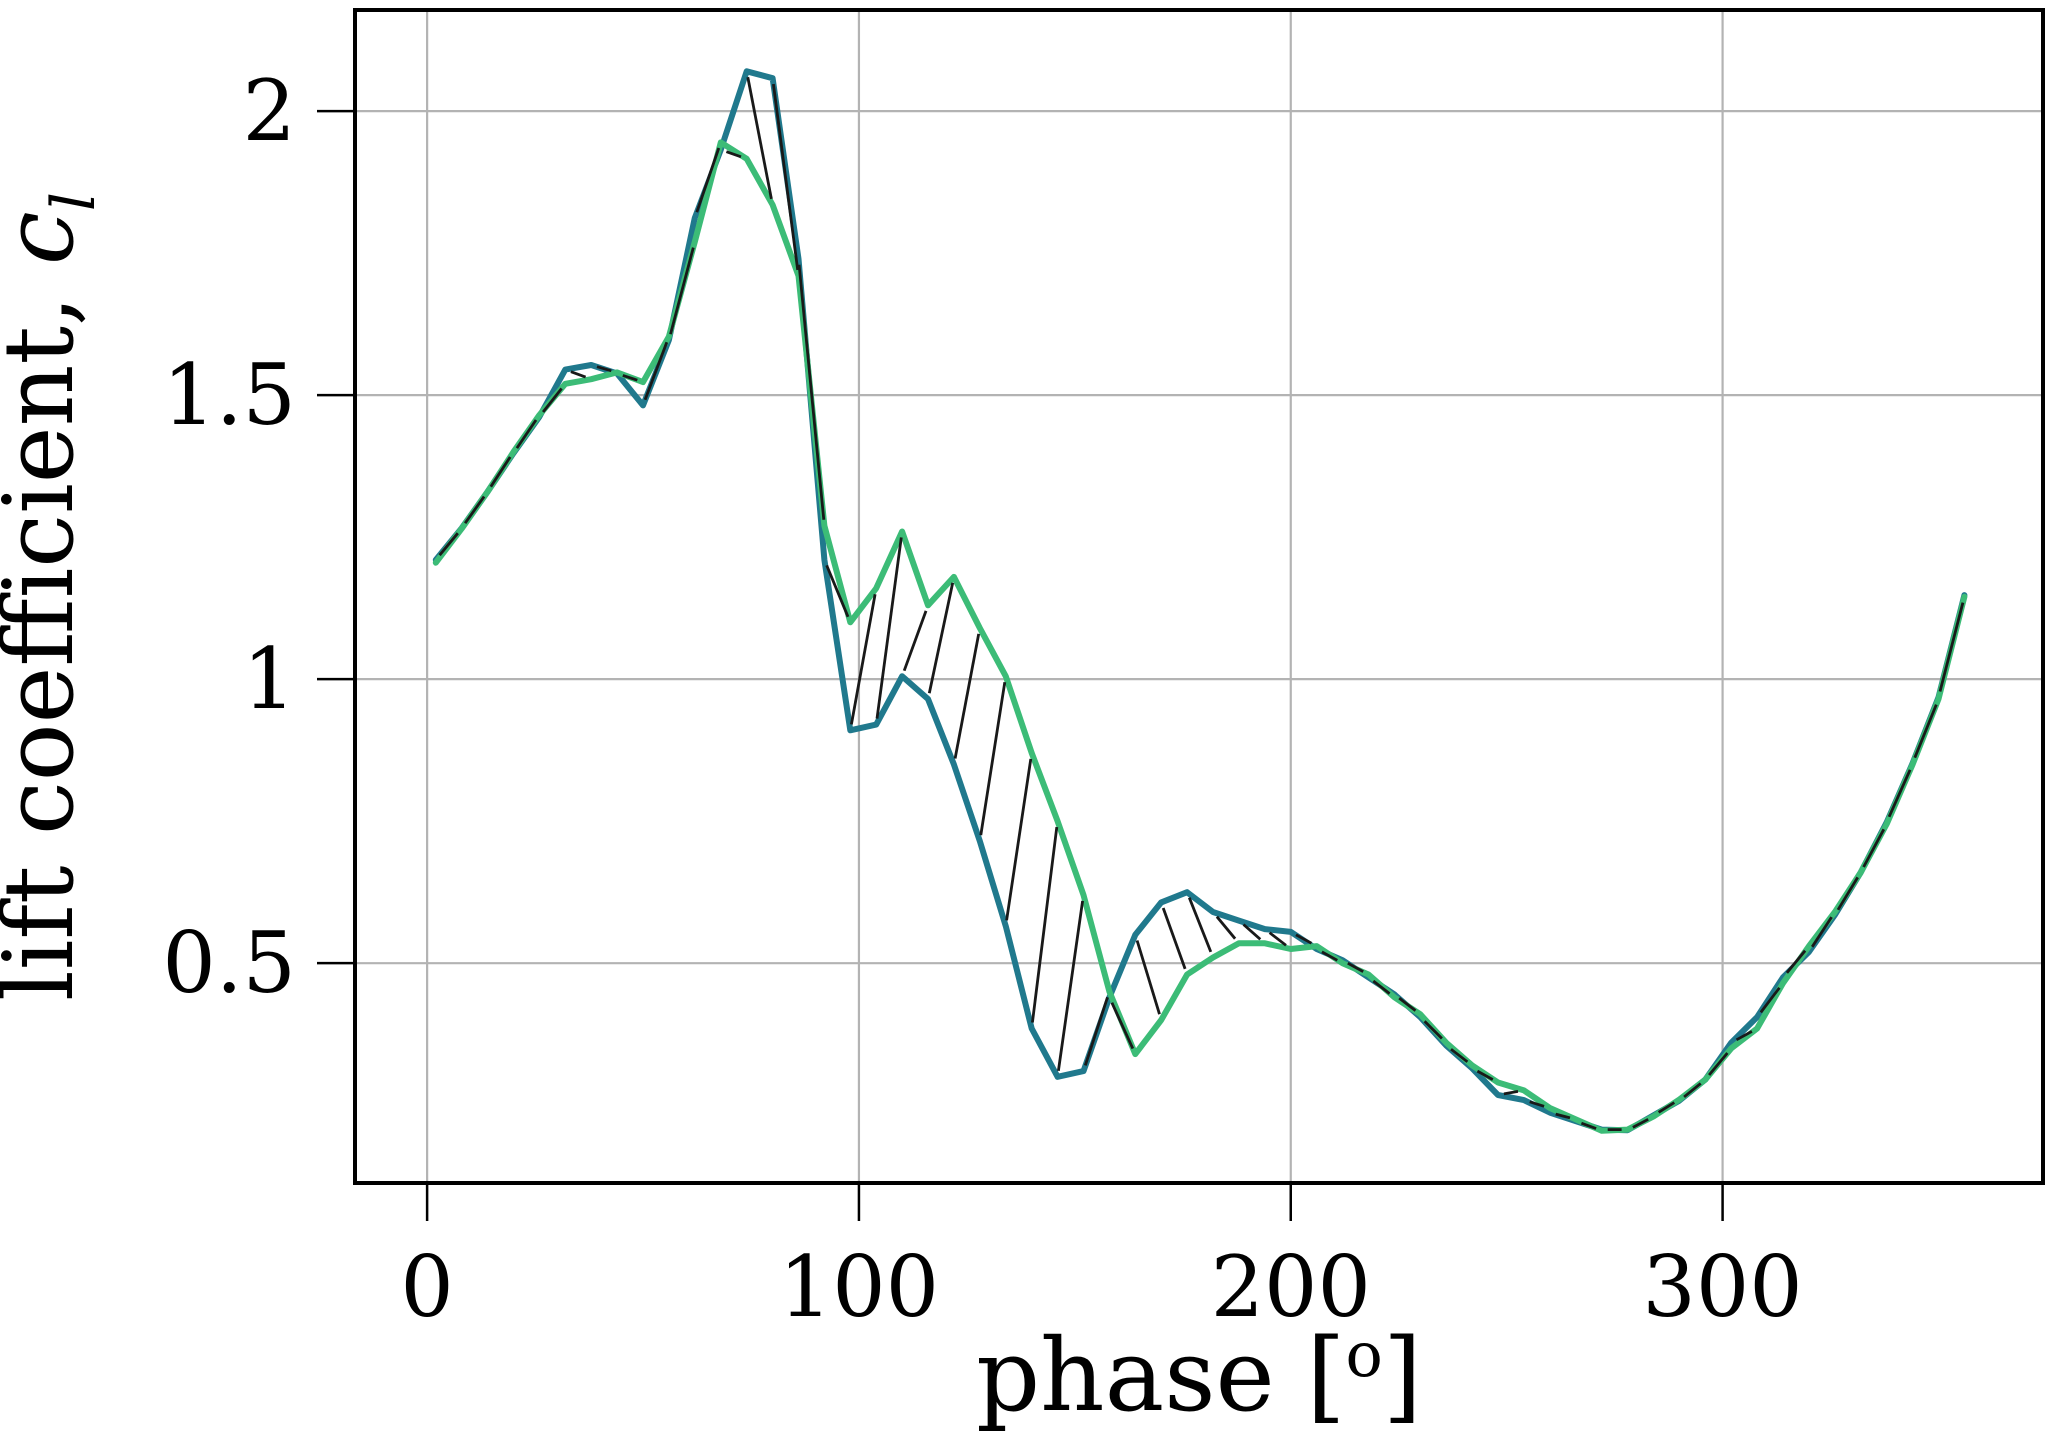 This screenshot has width=2067, height=1443. I want to click on y-axis-label: lift coefficient, cl, so click(54, 596).